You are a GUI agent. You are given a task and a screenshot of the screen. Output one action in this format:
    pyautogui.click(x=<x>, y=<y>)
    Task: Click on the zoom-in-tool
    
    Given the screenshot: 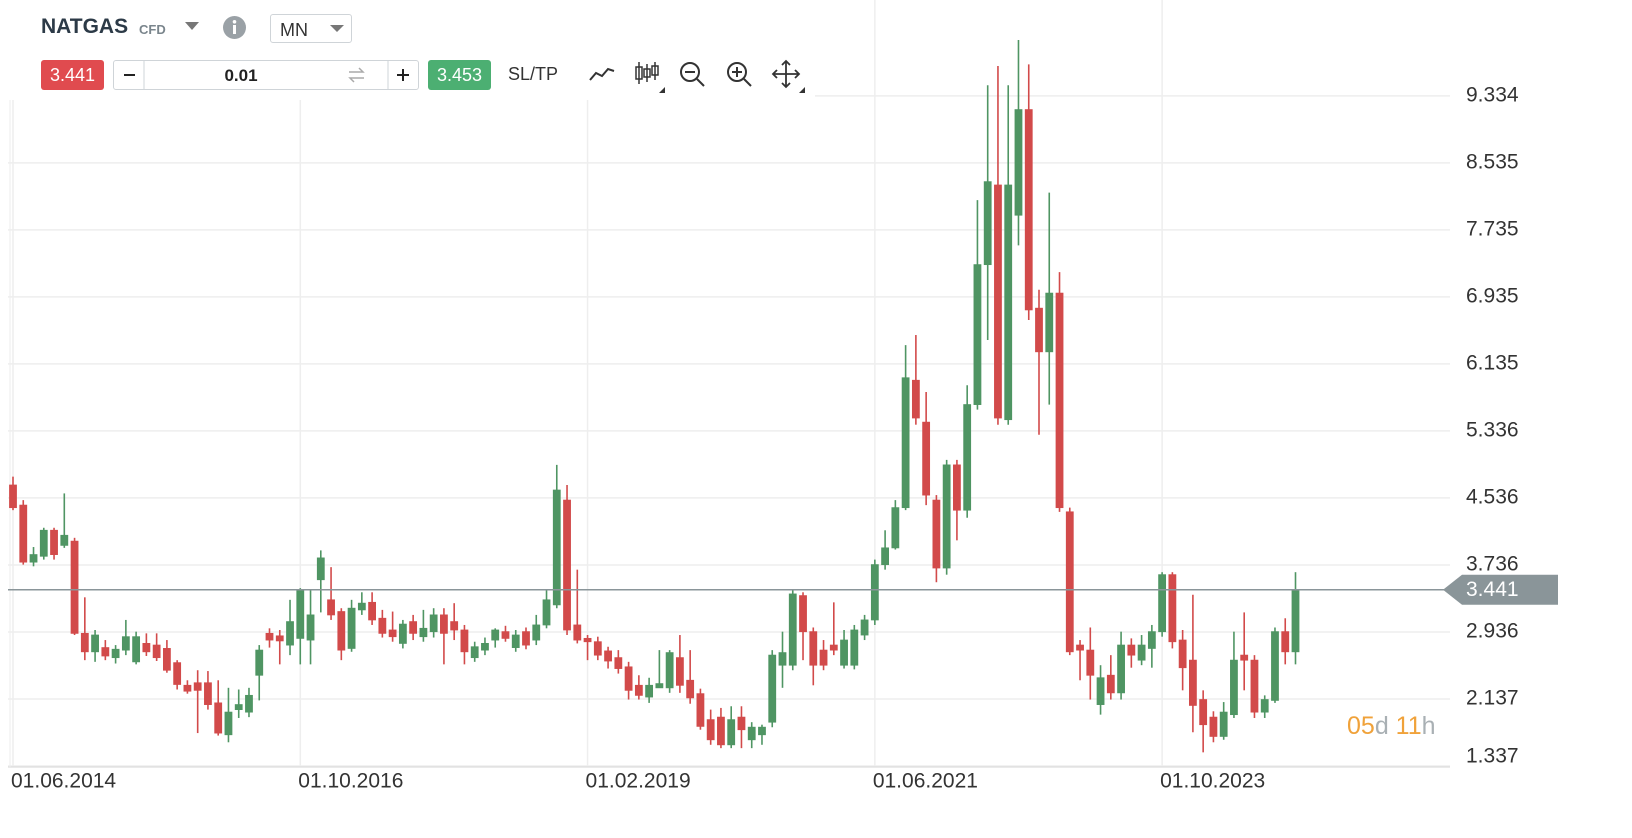 What is the action you would take?
    pyautogui.click(x=739, y=74)
    